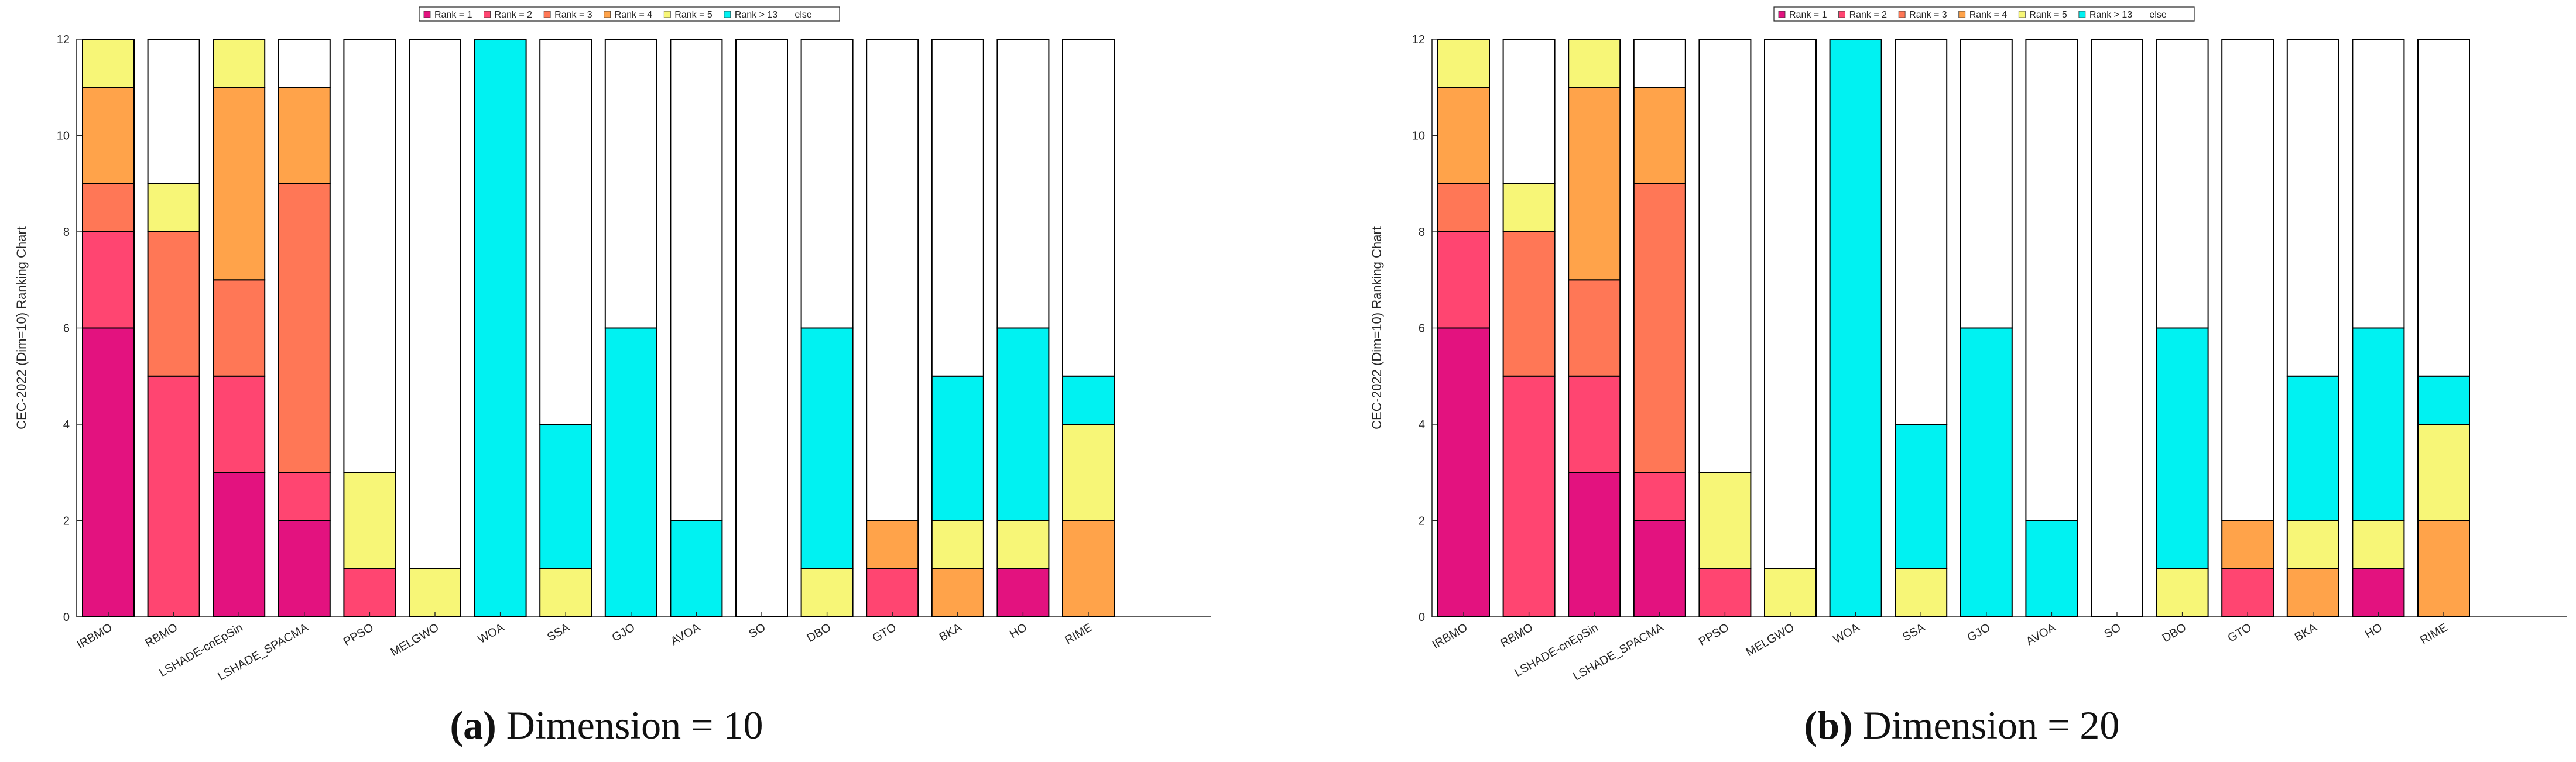 This screenshot has width=2576, height=762. I want to click on caption-label: (b), so click(1828, 725).